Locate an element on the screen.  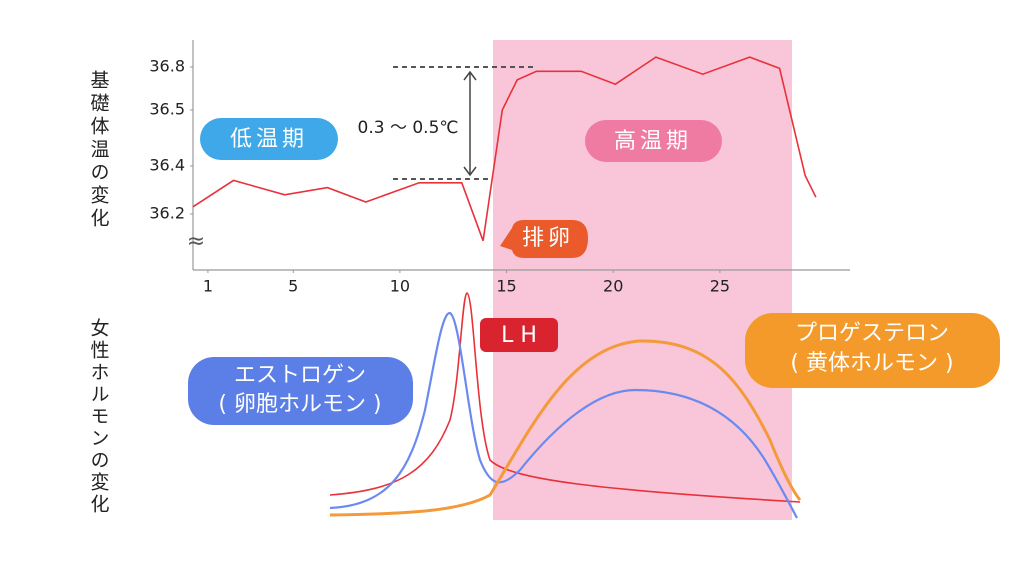
progesterone-label: ( 黄体ホルモン ) is located at coordinates (871, 363).